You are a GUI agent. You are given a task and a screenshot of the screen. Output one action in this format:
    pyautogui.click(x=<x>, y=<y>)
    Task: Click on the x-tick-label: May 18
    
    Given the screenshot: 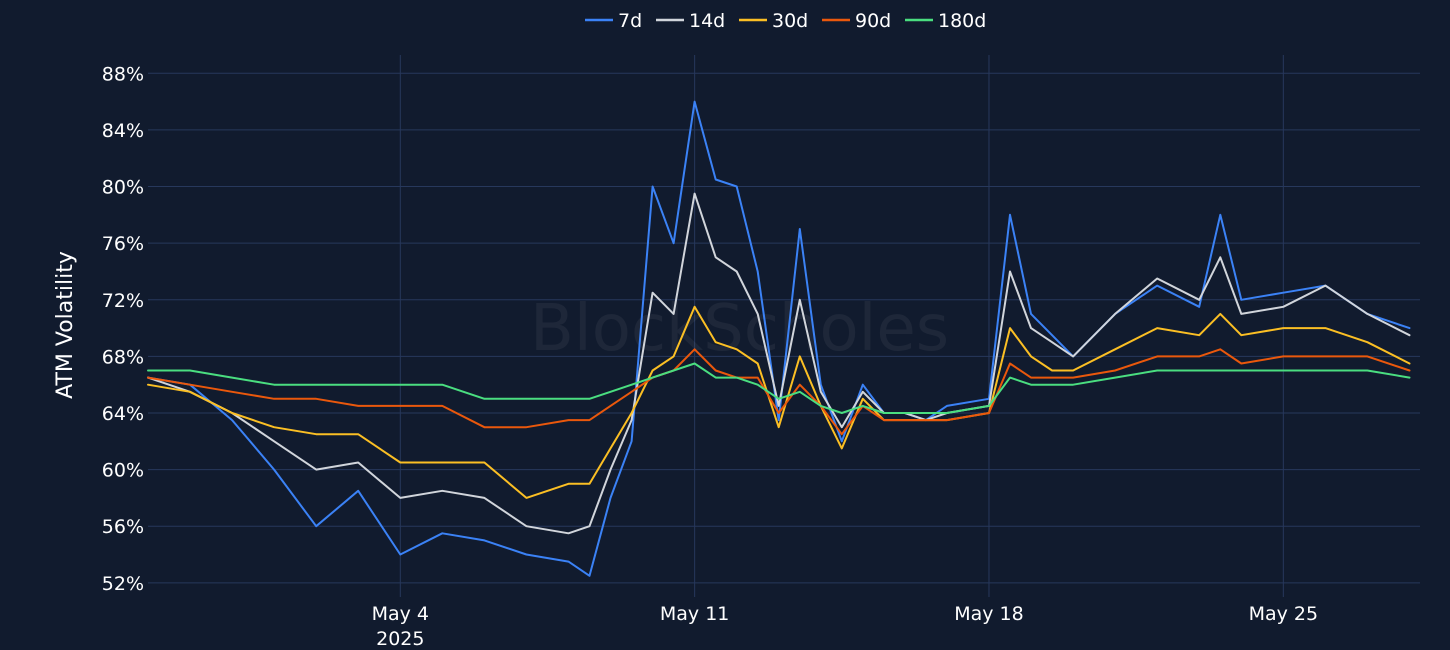 What is the action you would take?
    pyautogui.click(x=989, y=614)
    